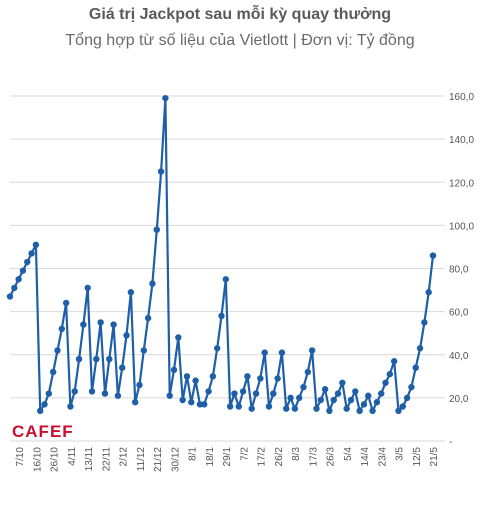 This screenshot has height=507, width=480. I want to click on x-tick-label: 22/11, so click(106, 459).